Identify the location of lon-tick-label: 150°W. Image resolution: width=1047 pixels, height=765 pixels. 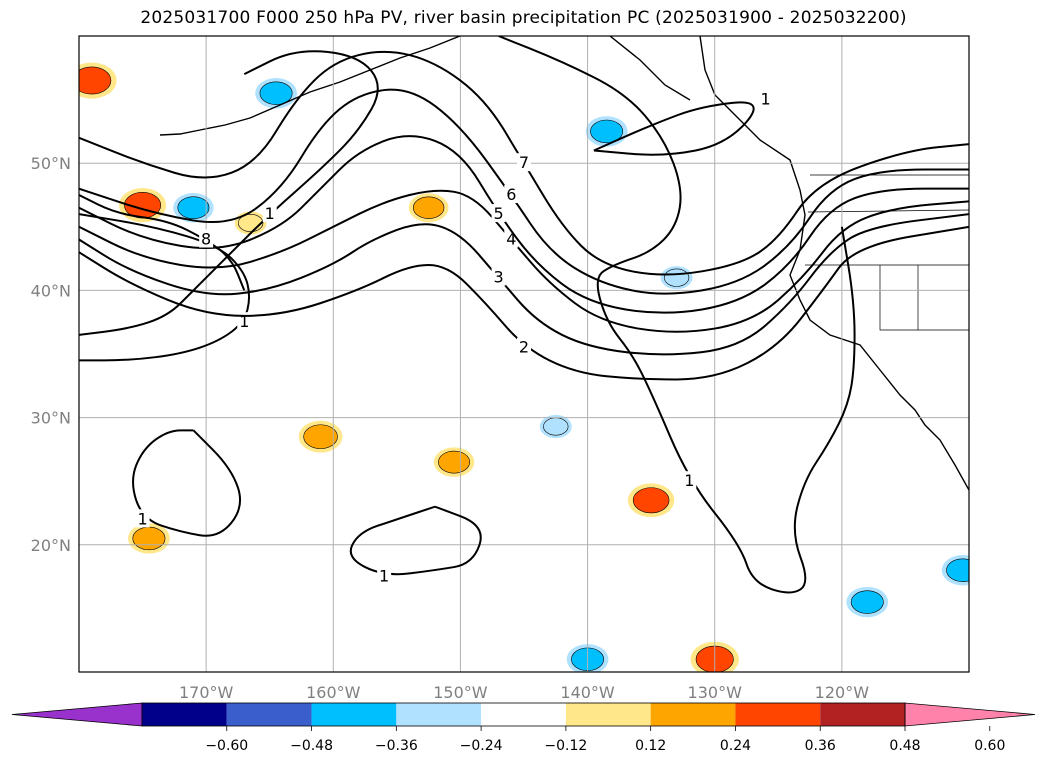
(460, 692).